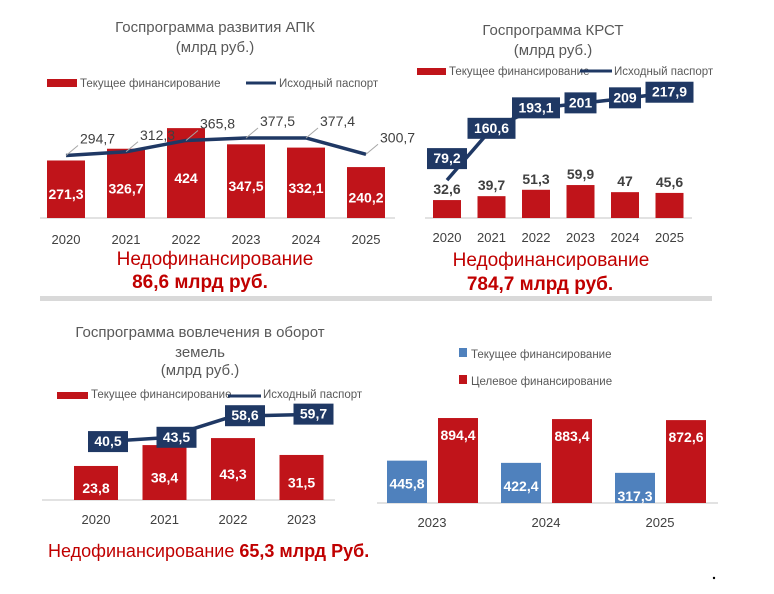 This screenshot has height=594, width=774. Describe the element at coordinates (634, 496) in the screenshot. I see `bar-value-label: 317,3` at that location.